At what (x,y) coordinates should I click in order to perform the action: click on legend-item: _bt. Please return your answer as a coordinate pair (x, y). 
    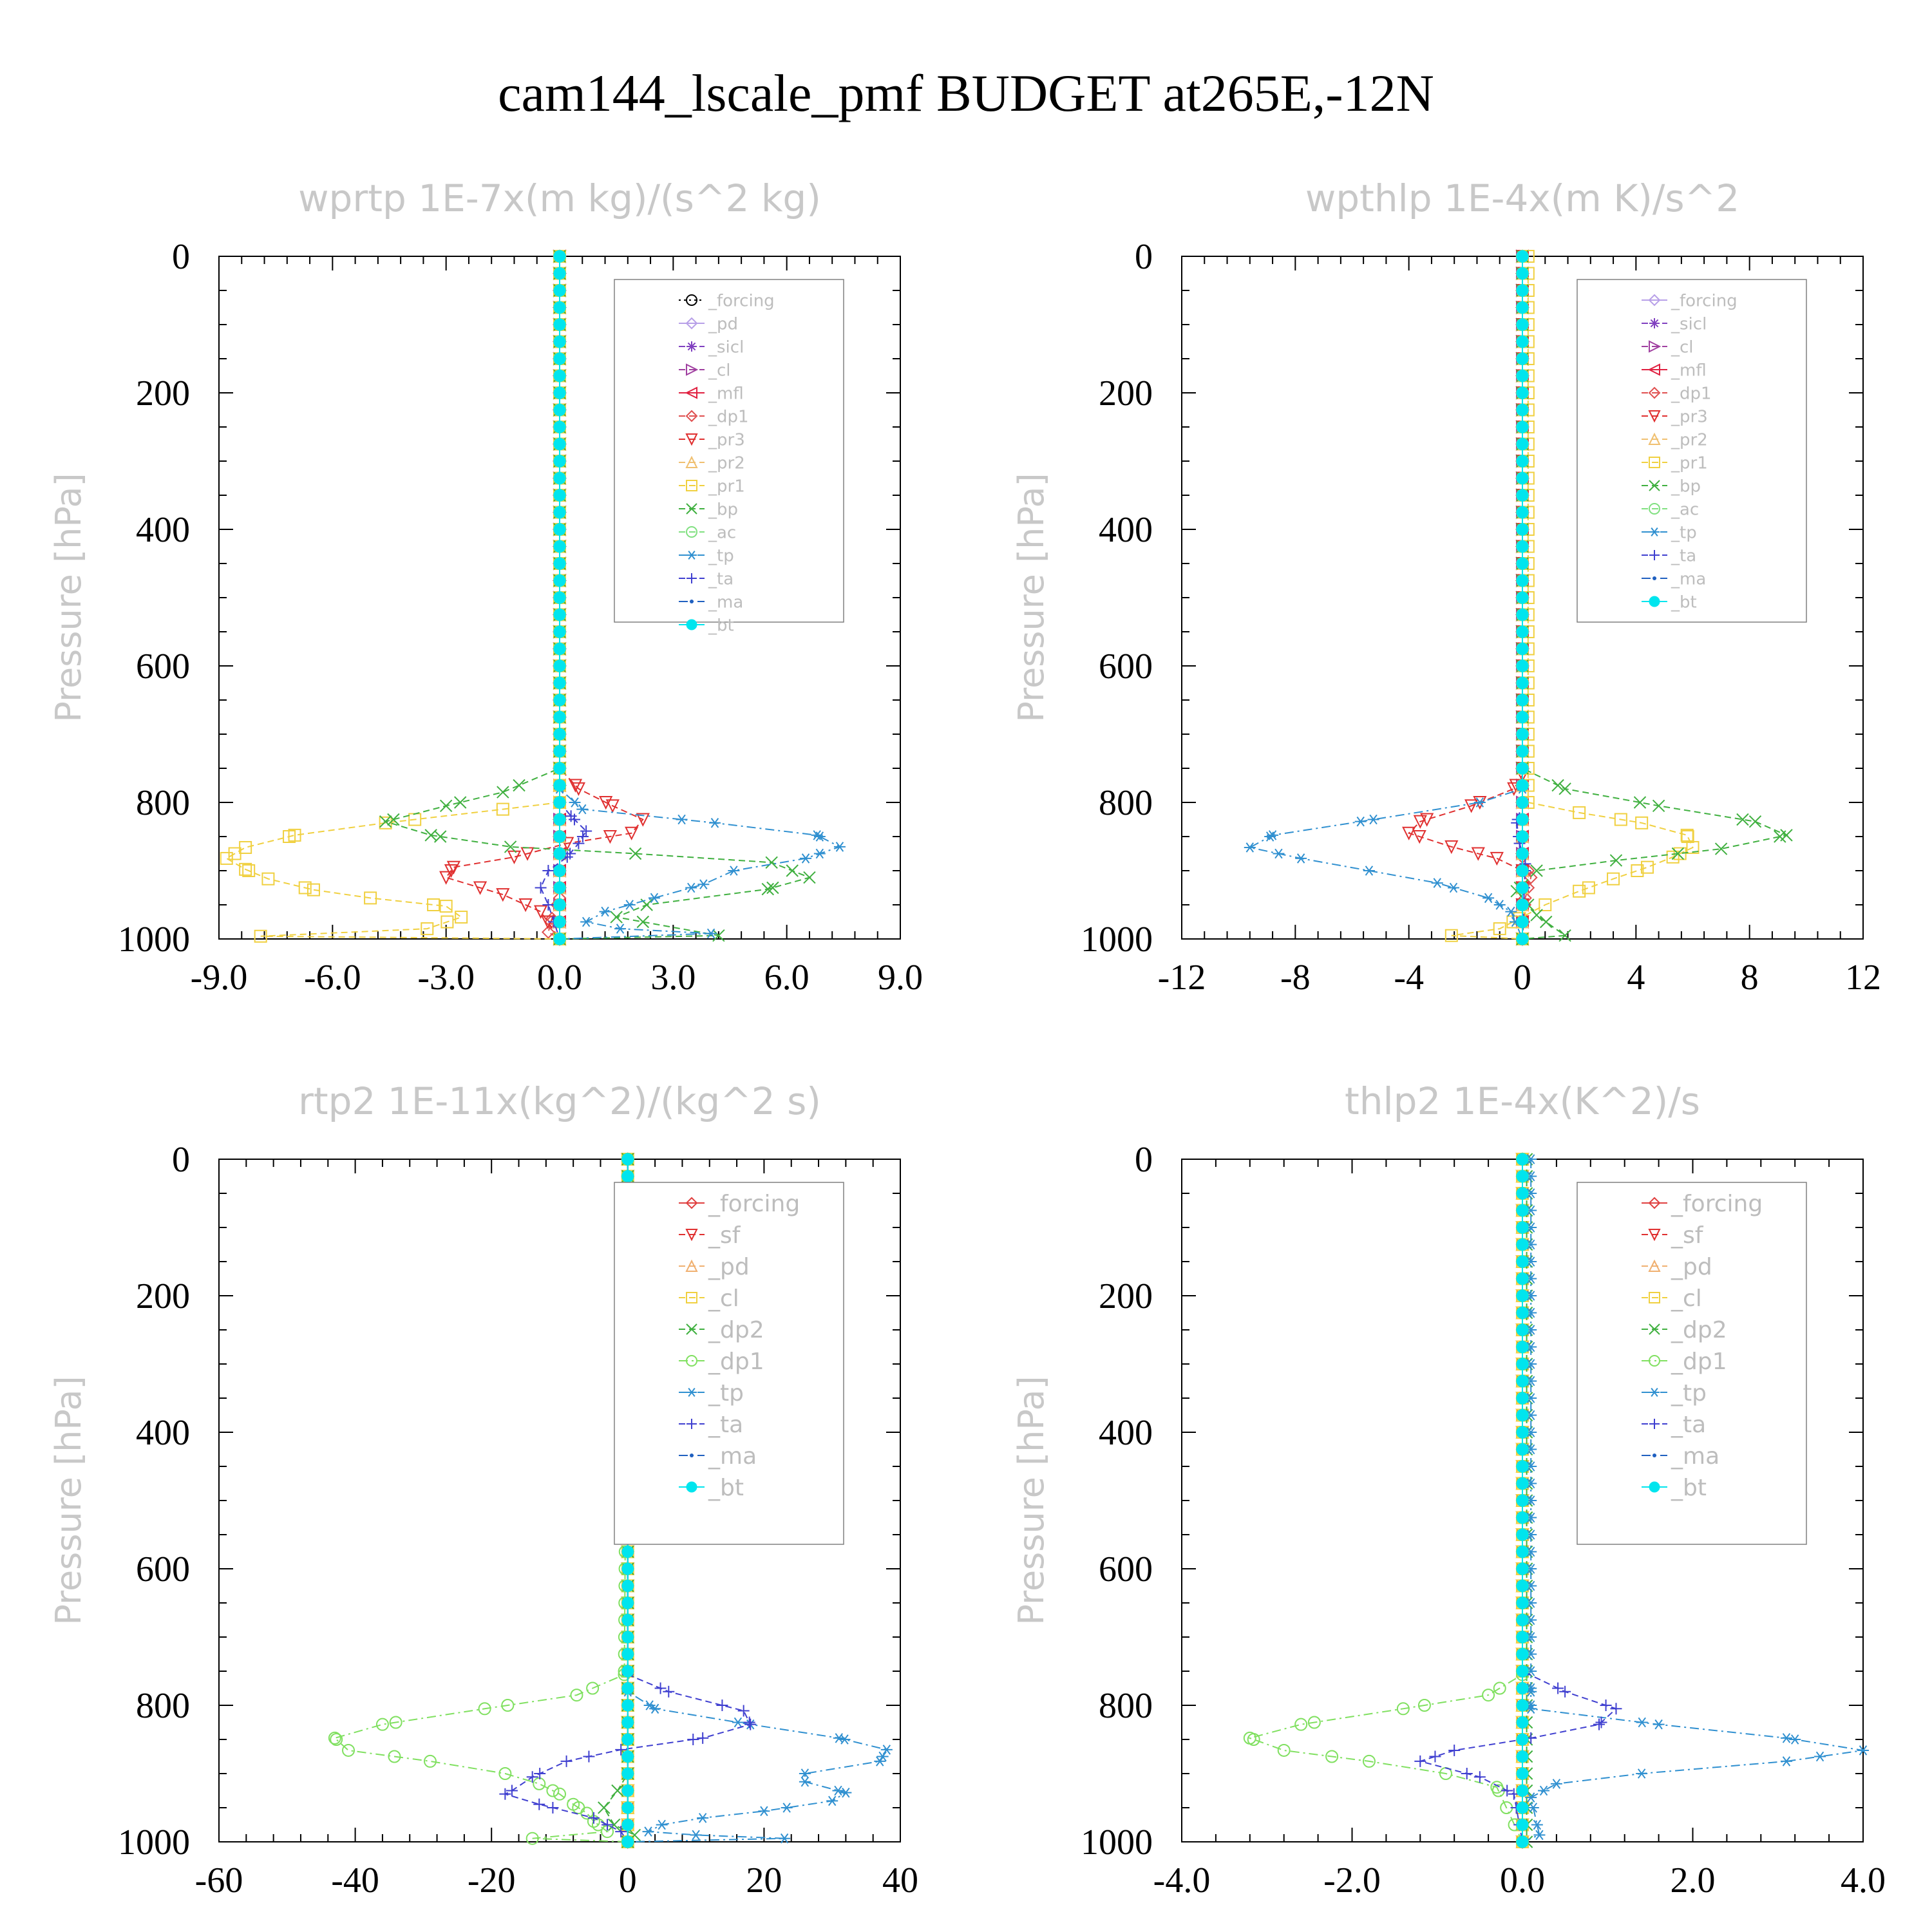
    Looking at the image, I should click on (1675, 1488).